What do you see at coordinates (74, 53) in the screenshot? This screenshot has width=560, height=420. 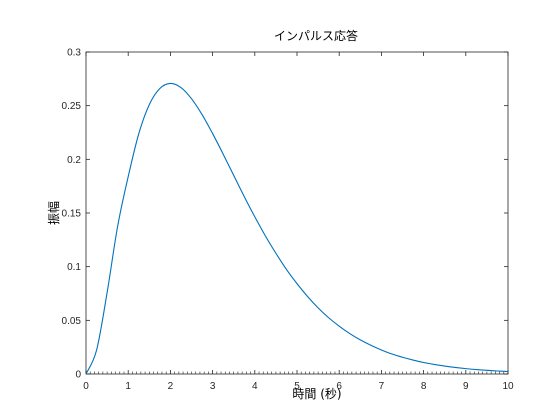 I see `y-tick-label-6: 0.3` at bounding box center [74, 53].